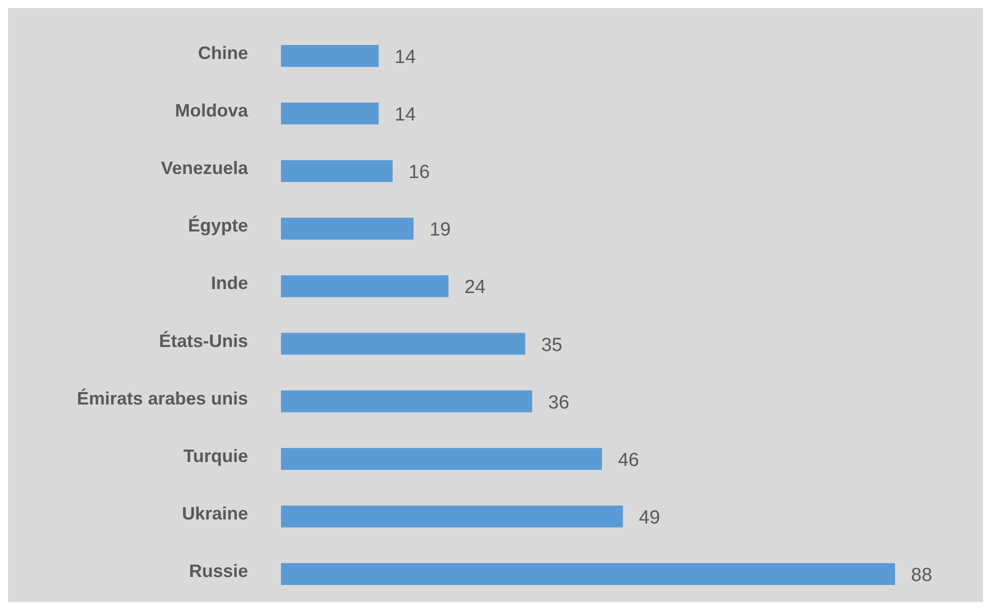  I want to click on y-tick-label: Russie, so click(218, 571).